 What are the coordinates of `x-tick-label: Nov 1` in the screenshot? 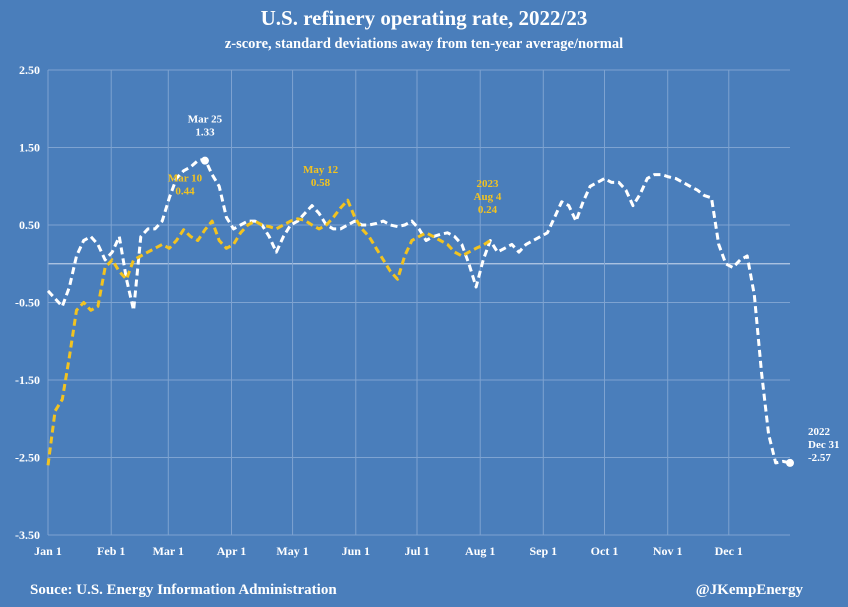 It's located at (668, 551).